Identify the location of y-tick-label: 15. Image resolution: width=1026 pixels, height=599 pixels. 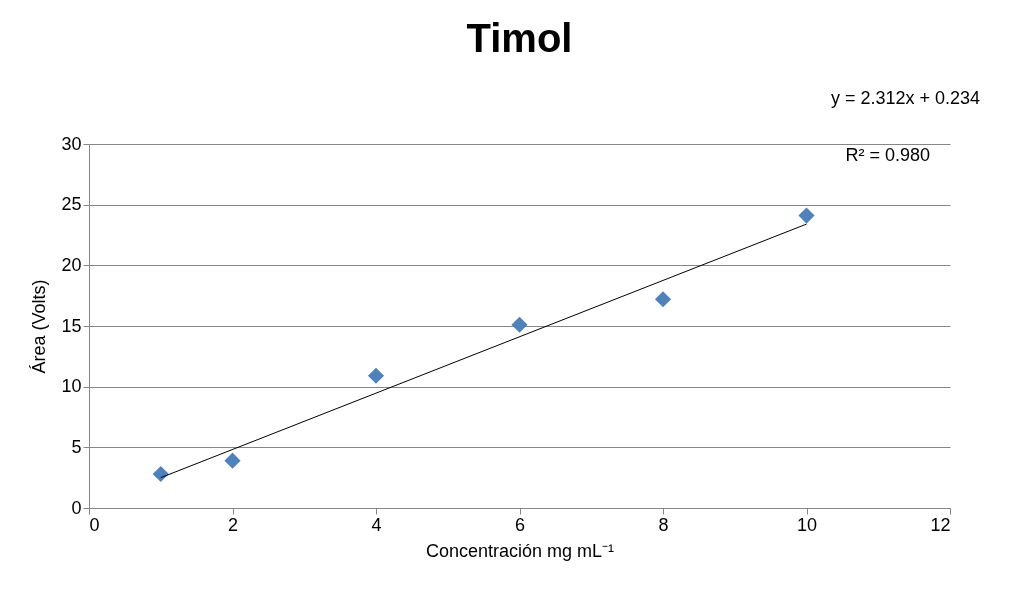
(71, 325).